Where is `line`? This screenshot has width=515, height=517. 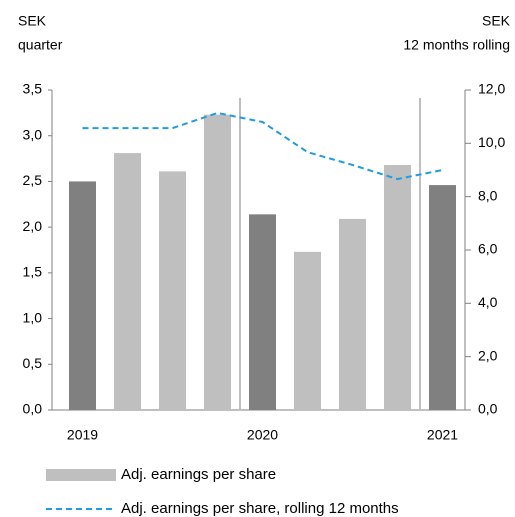 line is located at coordinates (262, 146).